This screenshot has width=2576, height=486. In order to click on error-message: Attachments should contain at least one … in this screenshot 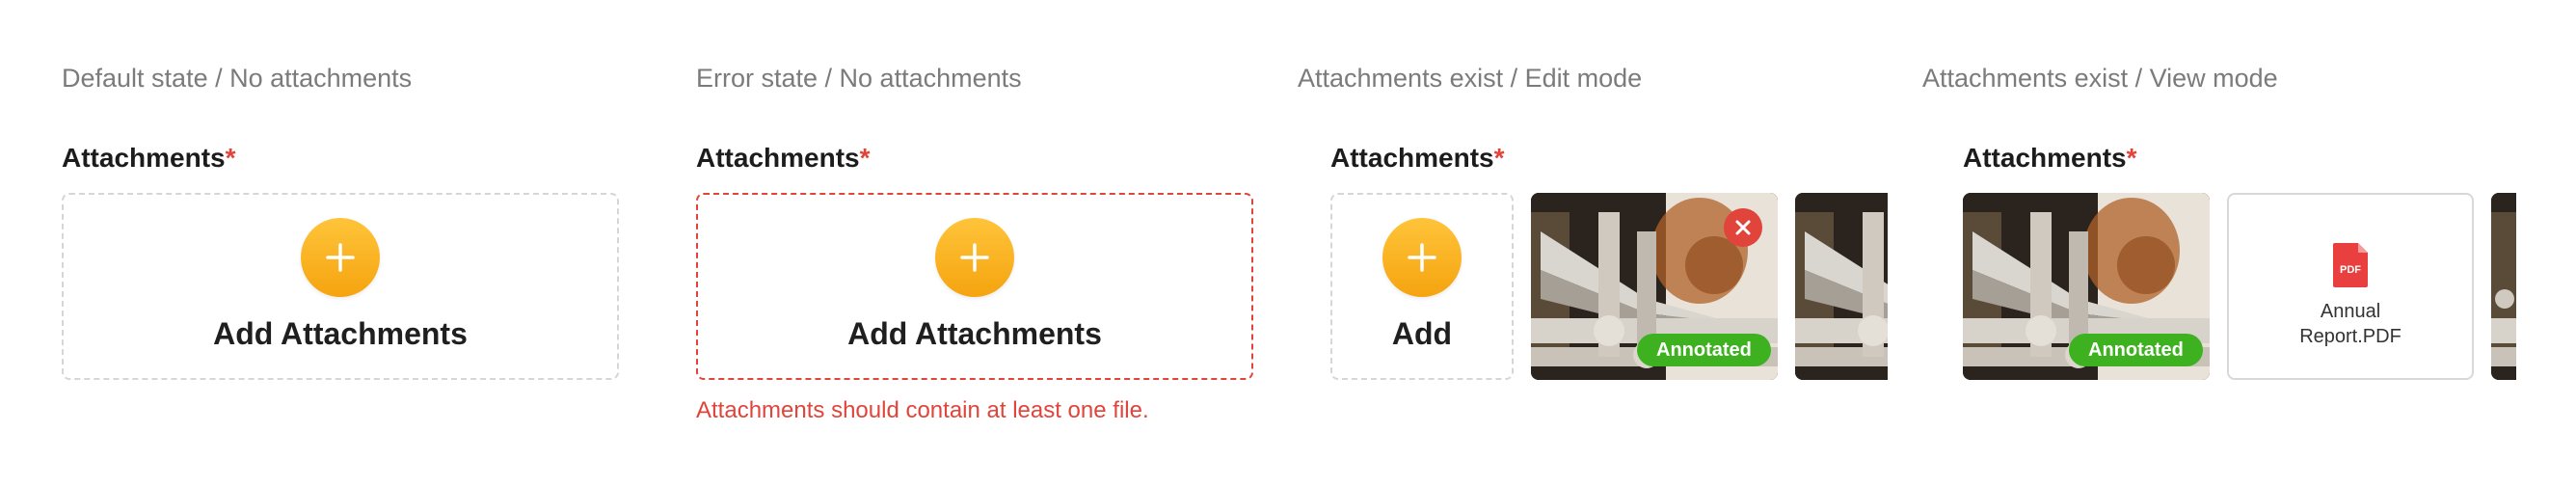, I will do `click(923, 410)`.